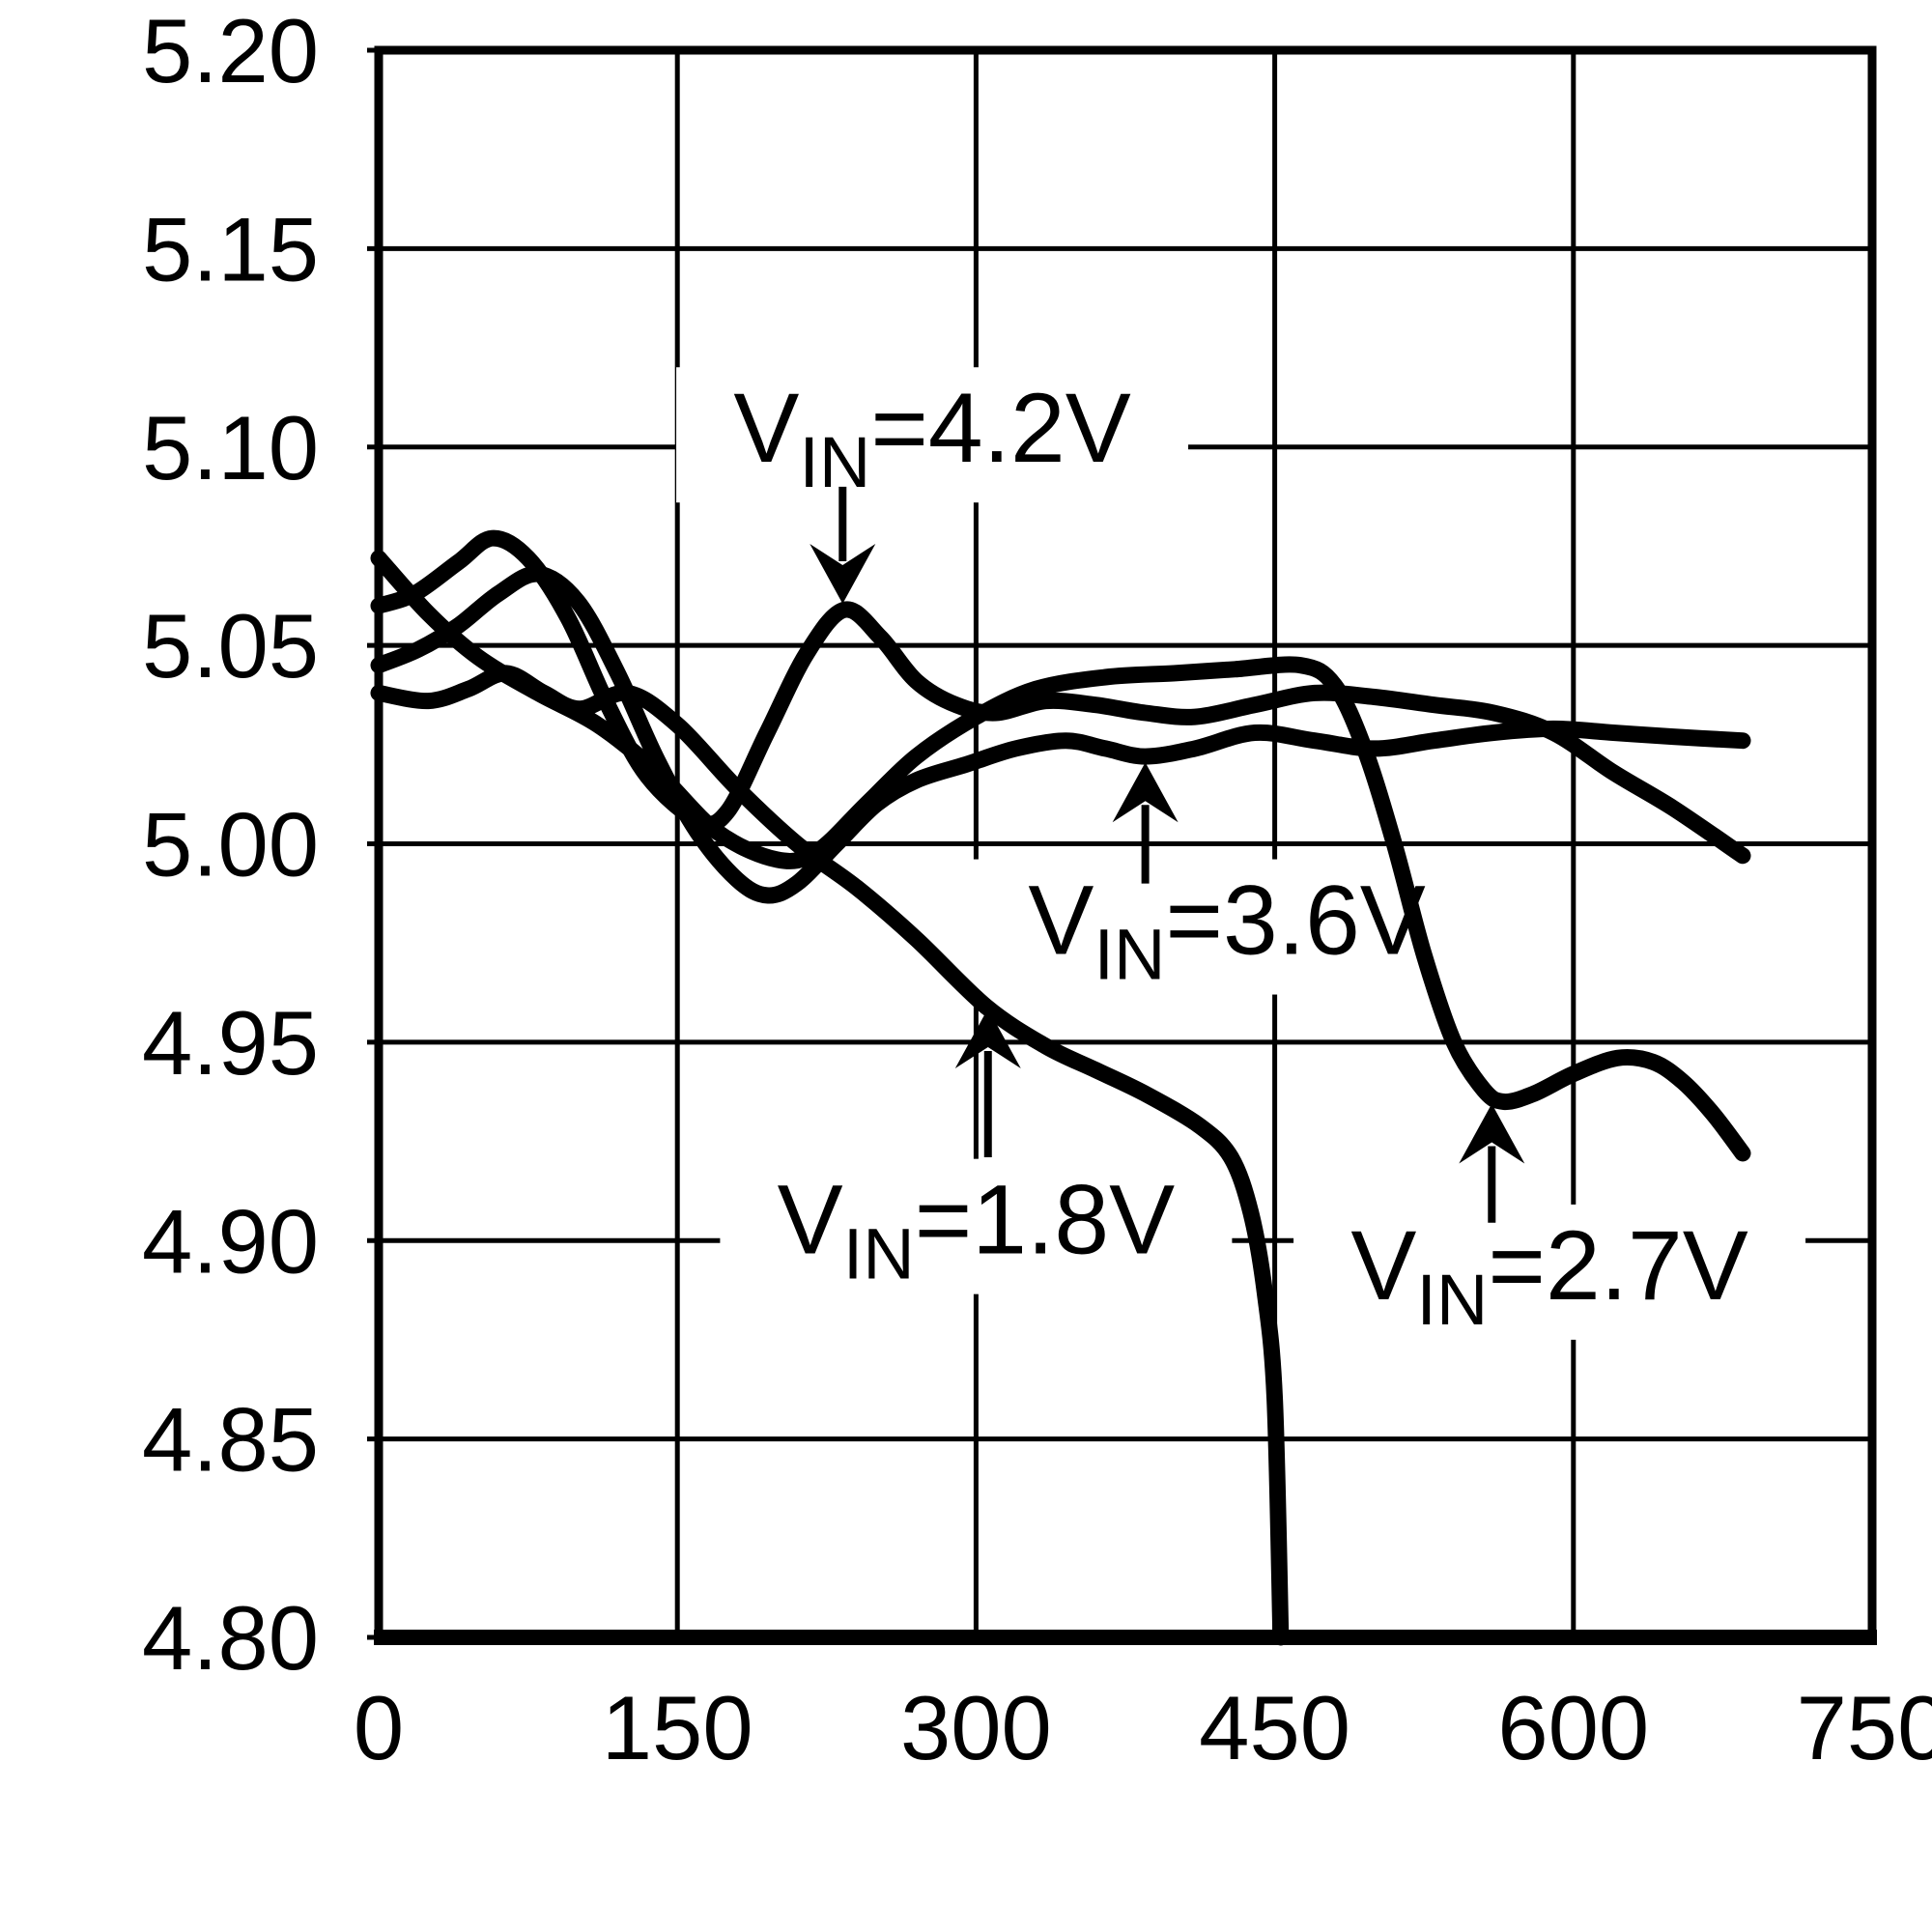 The image size is (1932, 1932). Describe the element at coordinates (987, 1038) in the screenshot. I see `arrow-head-vin-1-8v` at that location.